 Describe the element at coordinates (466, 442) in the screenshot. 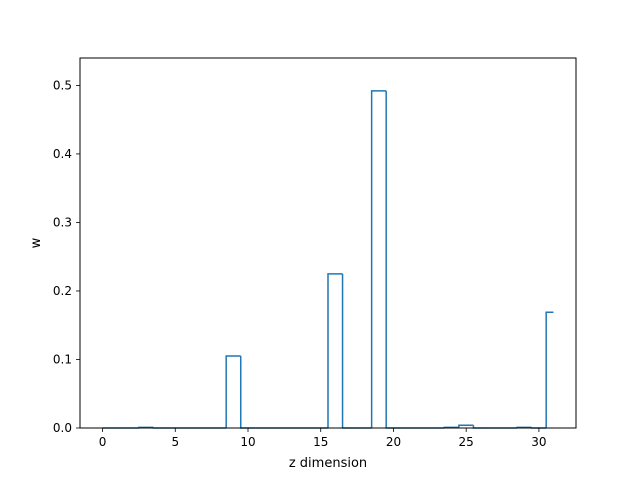

I see `x-tick-label: 25` at that location.